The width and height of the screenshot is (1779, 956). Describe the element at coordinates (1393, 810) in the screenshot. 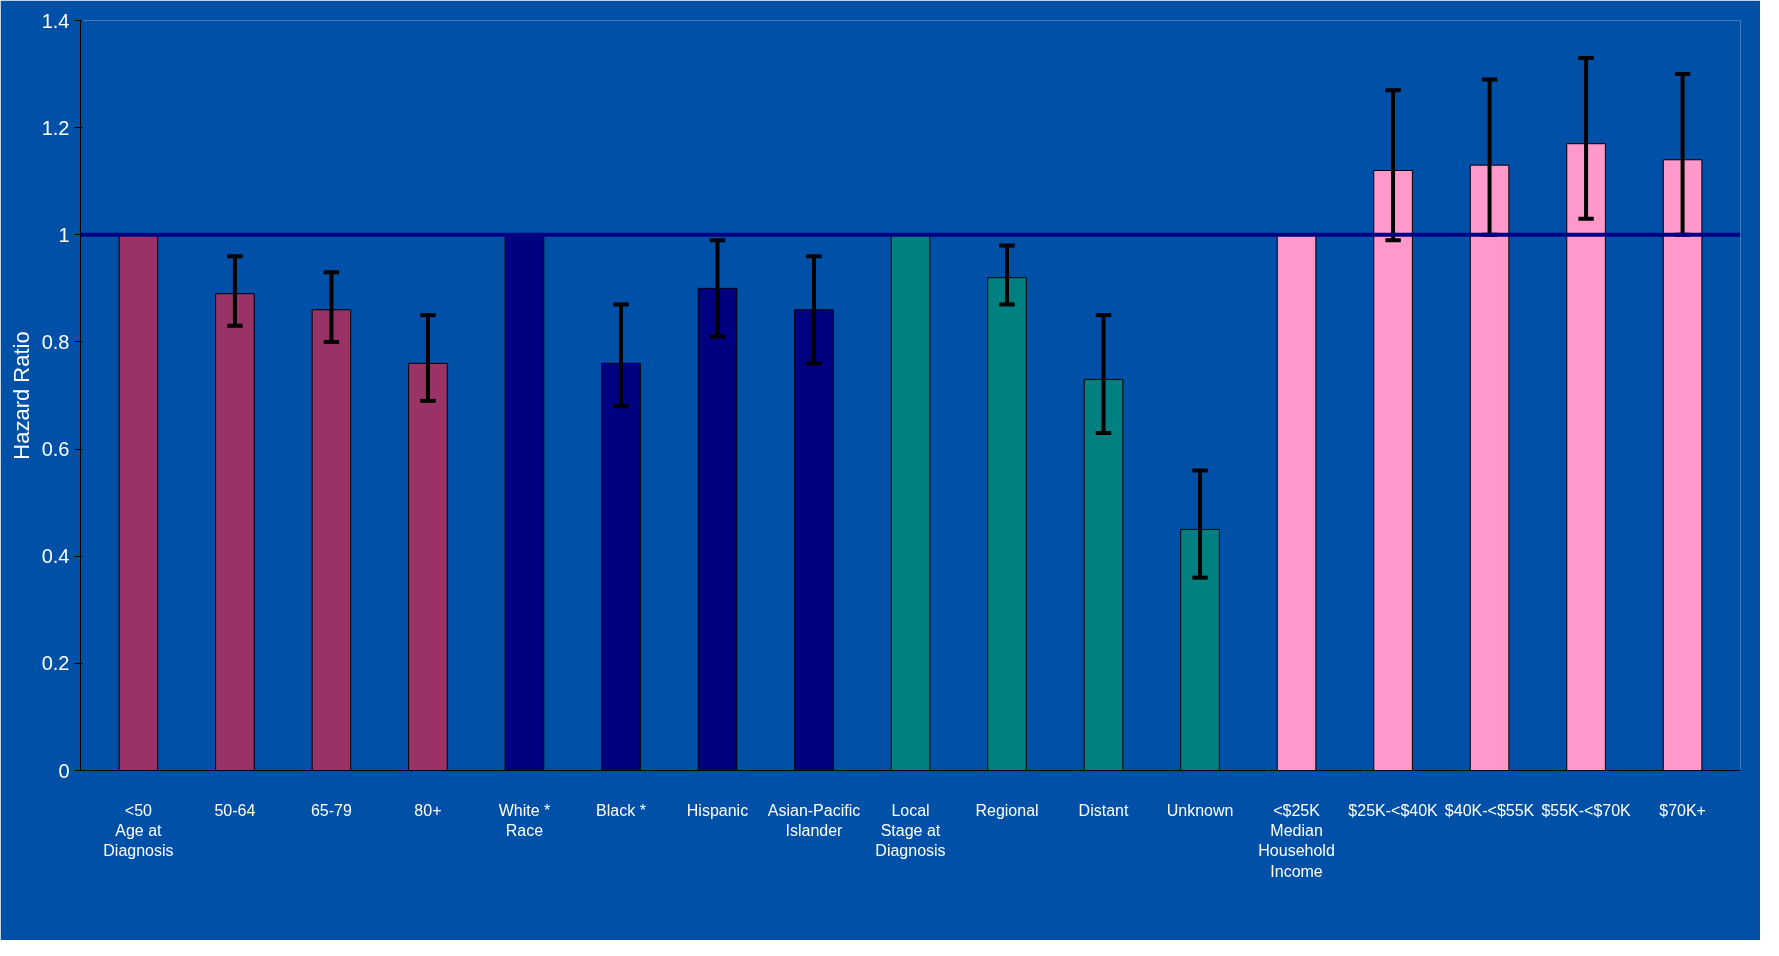

I see `x-tick-label: $25K-<$40K` at that location.